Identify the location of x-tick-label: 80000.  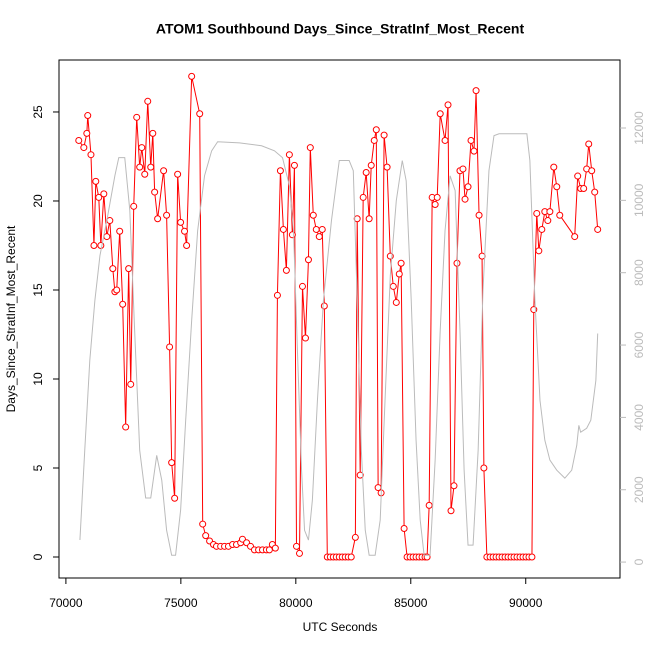
(296, 603).